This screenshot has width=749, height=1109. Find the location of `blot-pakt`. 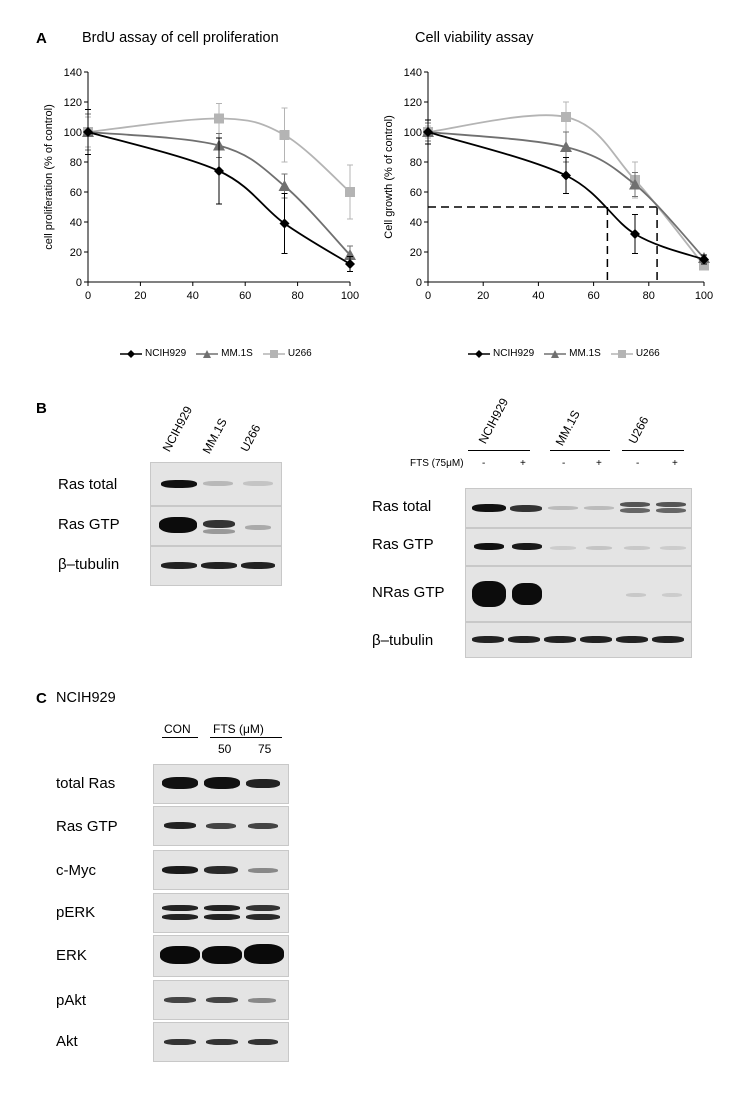

blot-pakt is located at coordinates (221, 1000).